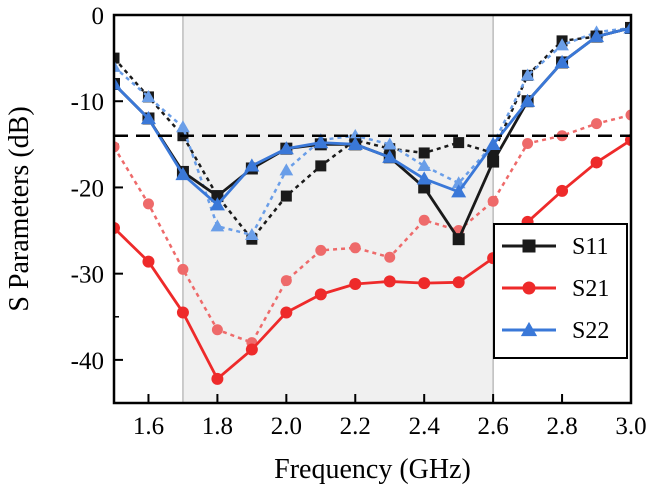 This screenshot has width=659, height=488. I want to click on y-tick-label: -10, so click(87, 102).